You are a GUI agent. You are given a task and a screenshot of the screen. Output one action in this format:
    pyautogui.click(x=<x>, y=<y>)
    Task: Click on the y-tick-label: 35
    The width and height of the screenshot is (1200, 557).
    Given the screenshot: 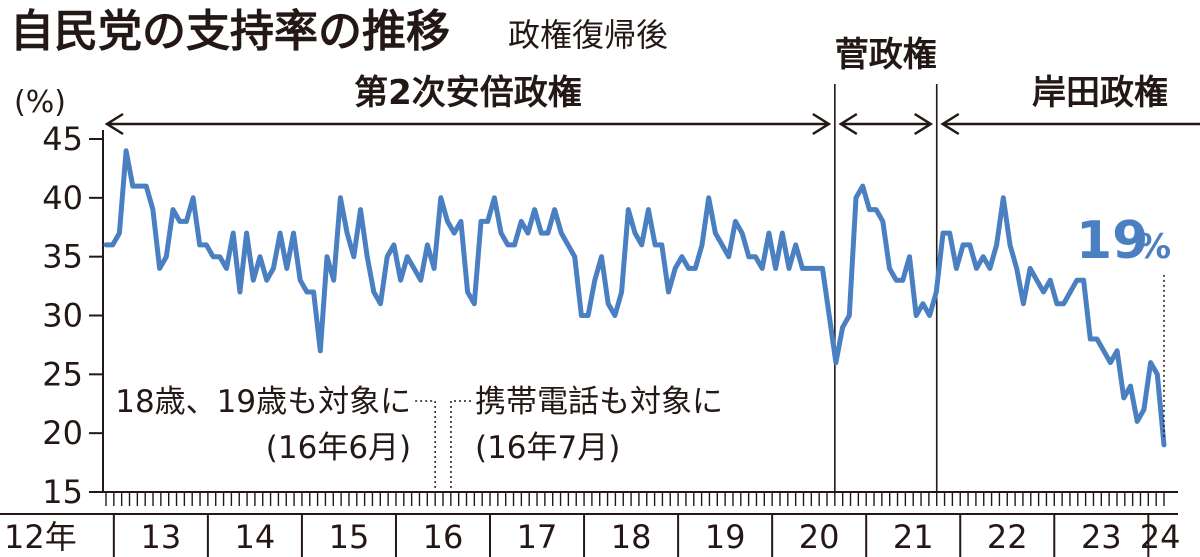 What is the action you would take?
    pyautogui.click(x=62, y=257)
    